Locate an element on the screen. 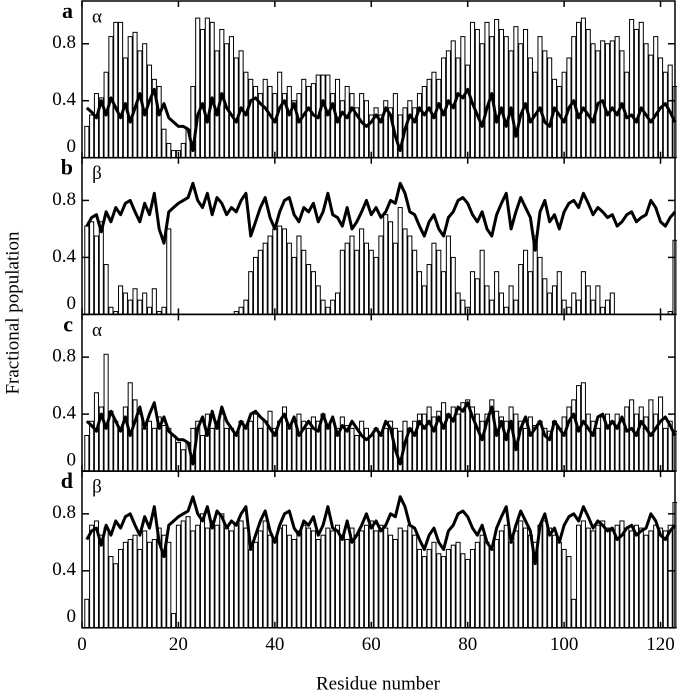 The image size is (677, 695). x-tick-label: 80 is located at coordinates (467, 644).